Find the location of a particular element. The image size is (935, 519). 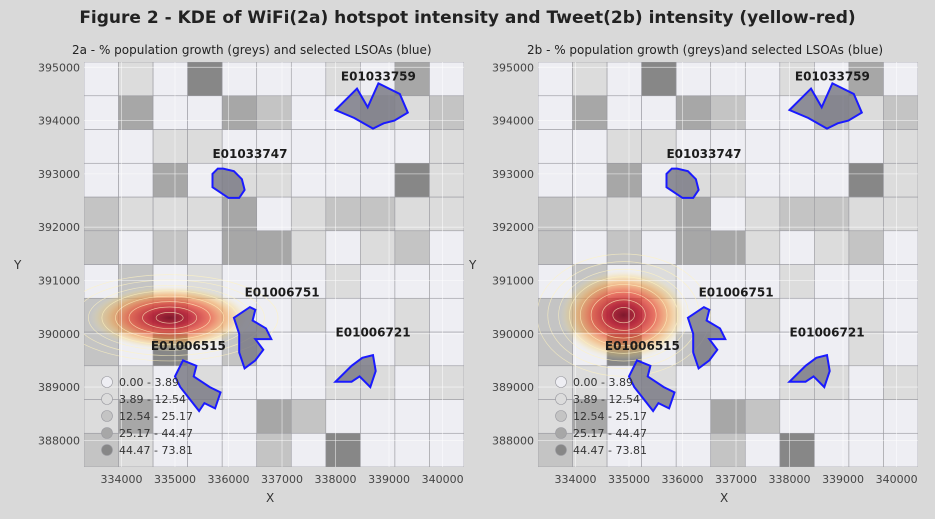

x-tick-label: 335000 is located at coordinates (629, 479).